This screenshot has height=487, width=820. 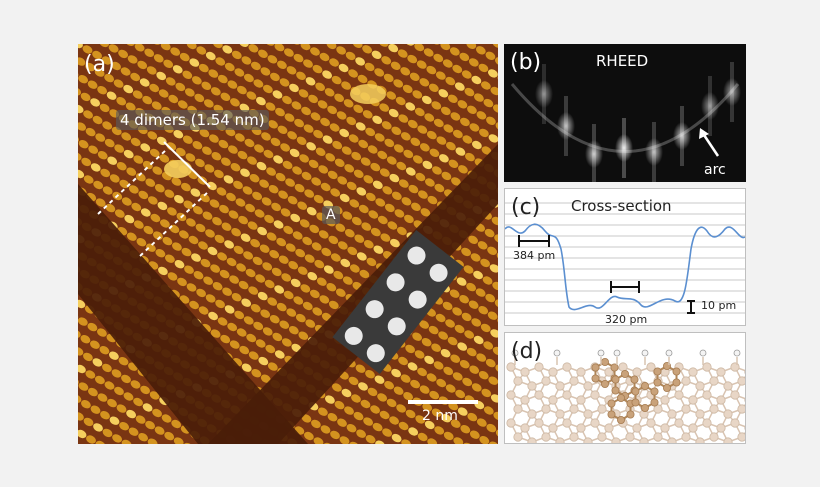 I want to click on atomic-model-panel: (d), so click(x=625, y=388).